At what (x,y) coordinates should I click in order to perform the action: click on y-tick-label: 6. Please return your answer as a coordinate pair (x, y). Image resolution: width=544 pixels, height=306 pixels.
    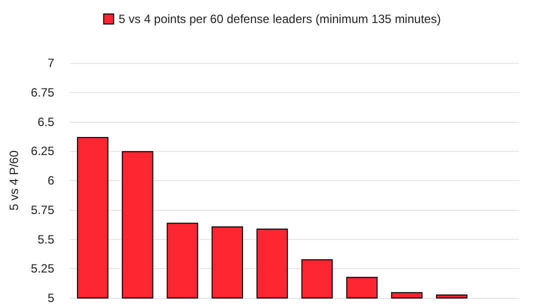
    Looking at the image, I should click on (51, 181).